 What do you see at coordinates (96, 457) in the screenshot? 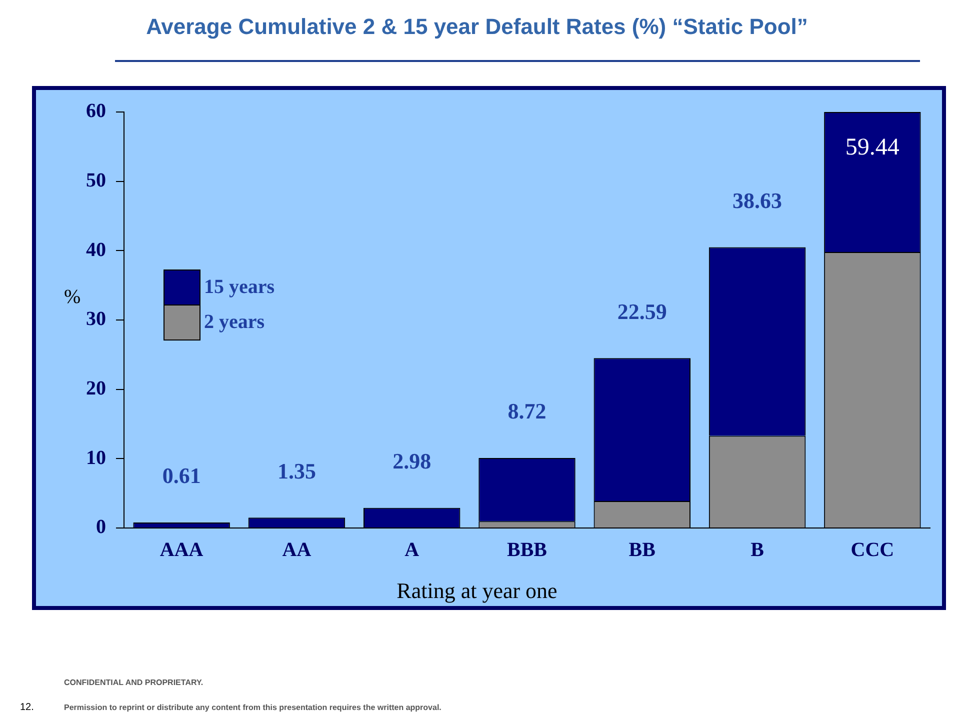
I see `y-tick-label: 10` at bounding box center [96, 457].